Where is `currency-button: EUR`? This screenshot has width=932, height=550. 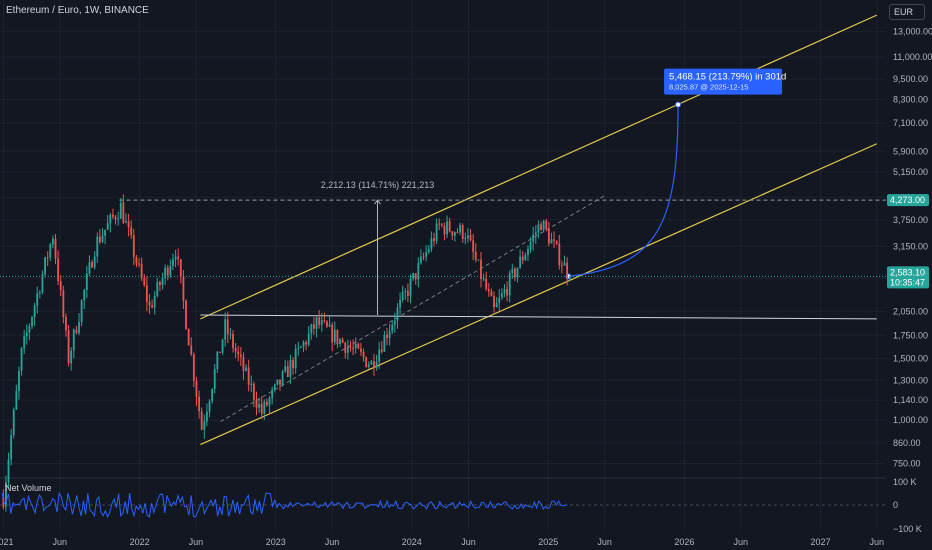 currency-button: EUR is located at coordinates (907, 12).